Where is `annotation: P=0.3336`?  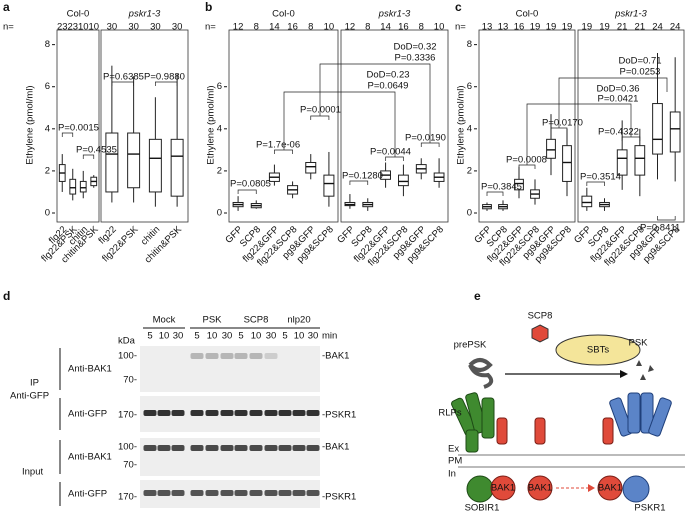
annotation: P=0.3336 is located at coordinates (415, 58).